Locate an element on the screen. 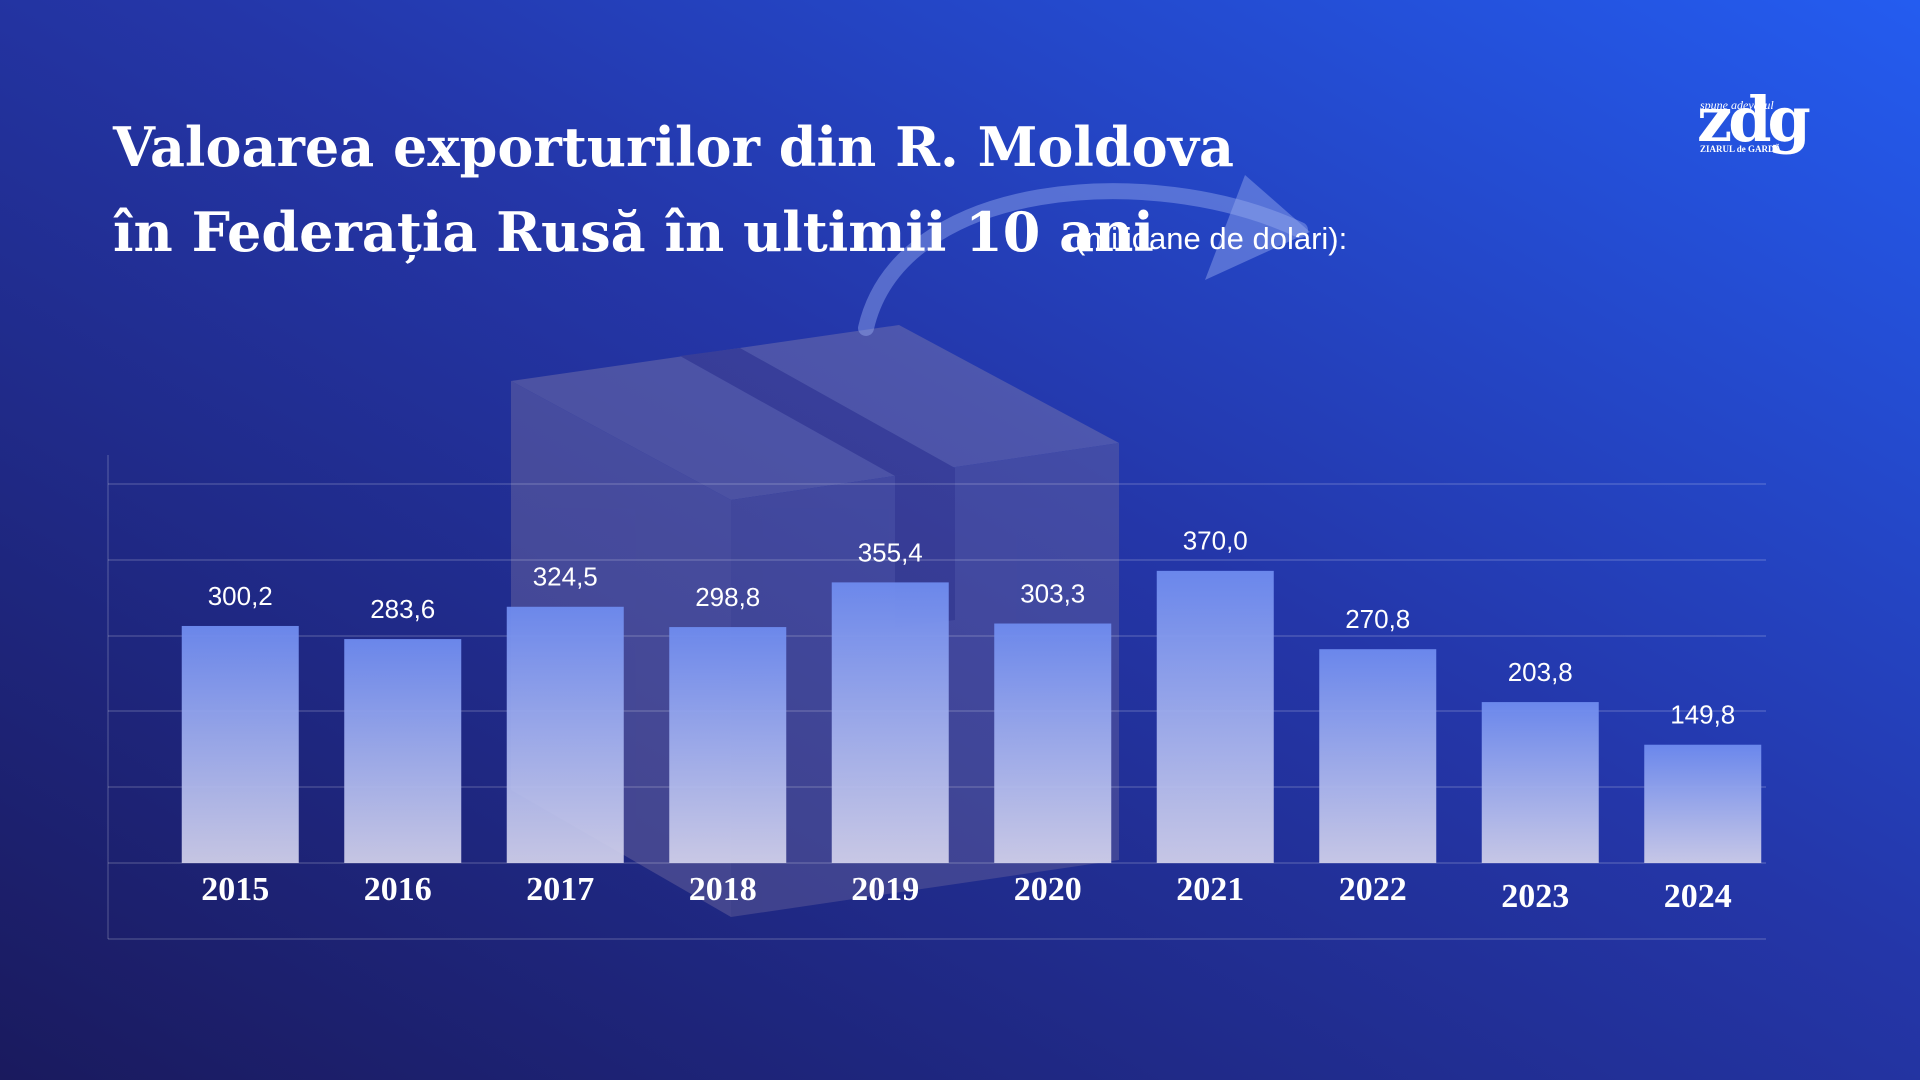 Image resolution: width=1920 pixels, height=1080 pixels. arrow-decoration is located at coordinates (1083, 259).